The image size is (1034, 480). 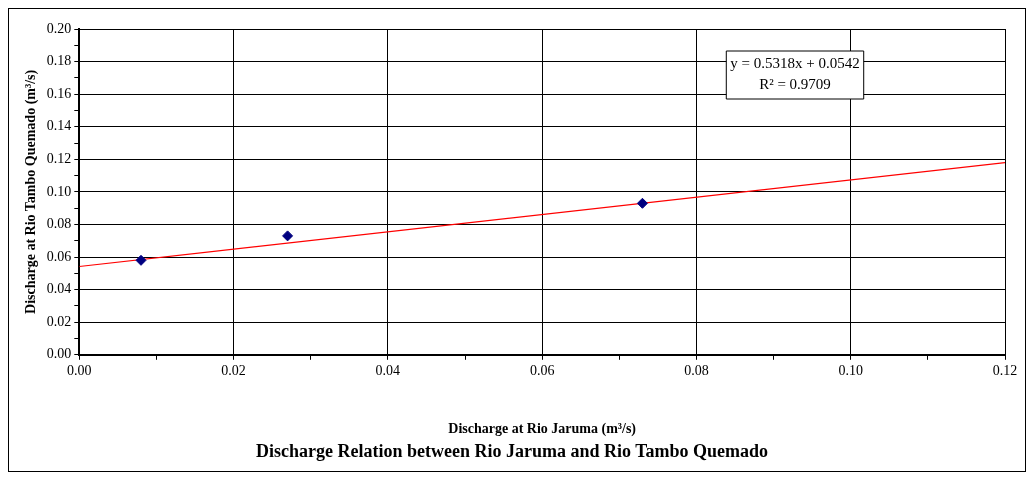 I want to click on y-tick-label: 0.04, so click(x=59, y=289).